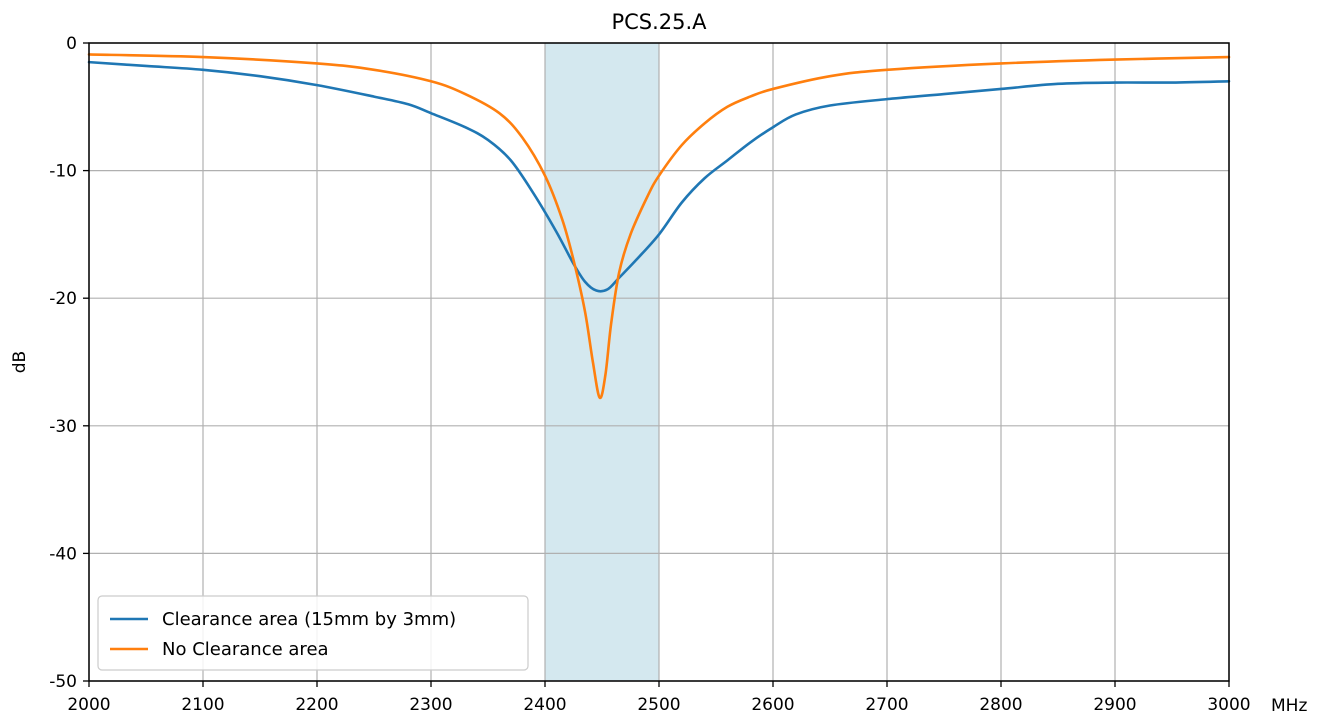 The width and height of the screenshot is (1325, 720). Describe the element at coordinates (245, 649) in the screenshot. I see `legend-label-2: No Clearance area` at that location.